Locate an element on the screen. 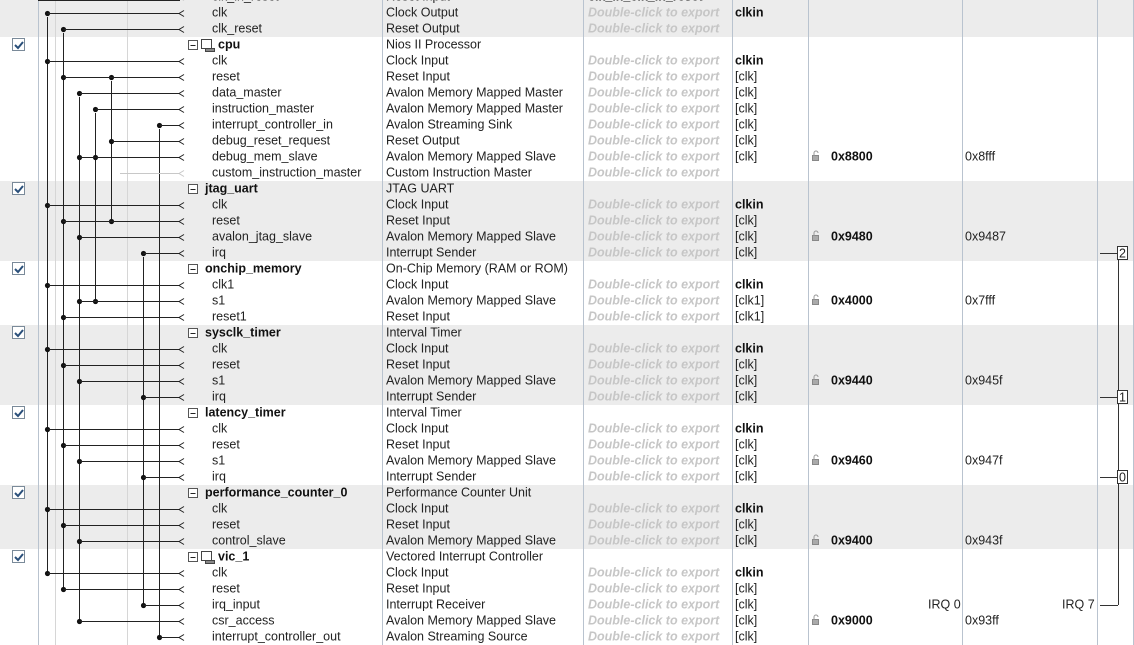 The height and width of the screenshot is (645, 1134). base-address: 0x9400 is located at coordinates (852, 540).